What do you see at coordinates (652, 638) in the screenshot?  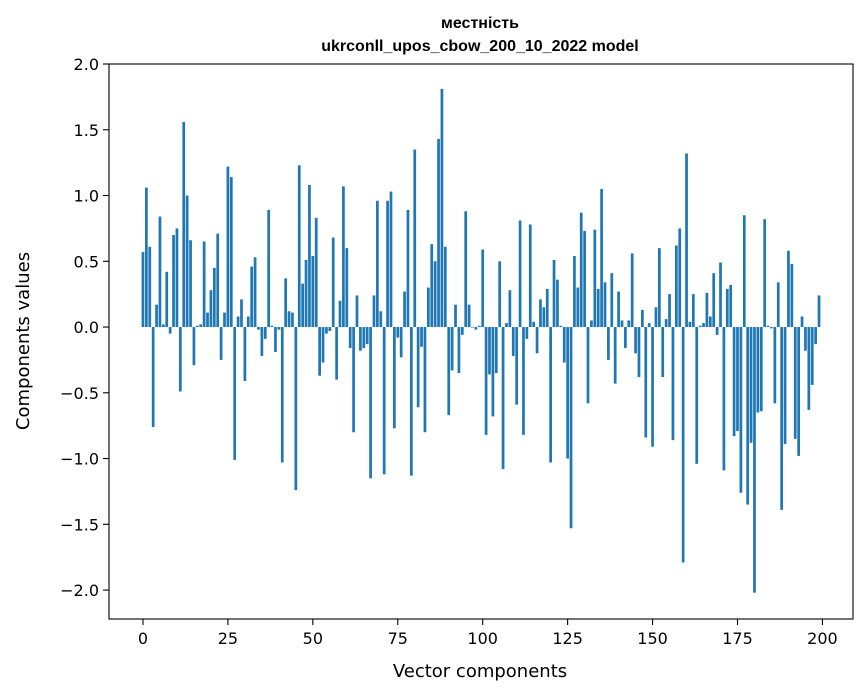 I see `x-tick-label: 150` at bounding box center [652, 638].